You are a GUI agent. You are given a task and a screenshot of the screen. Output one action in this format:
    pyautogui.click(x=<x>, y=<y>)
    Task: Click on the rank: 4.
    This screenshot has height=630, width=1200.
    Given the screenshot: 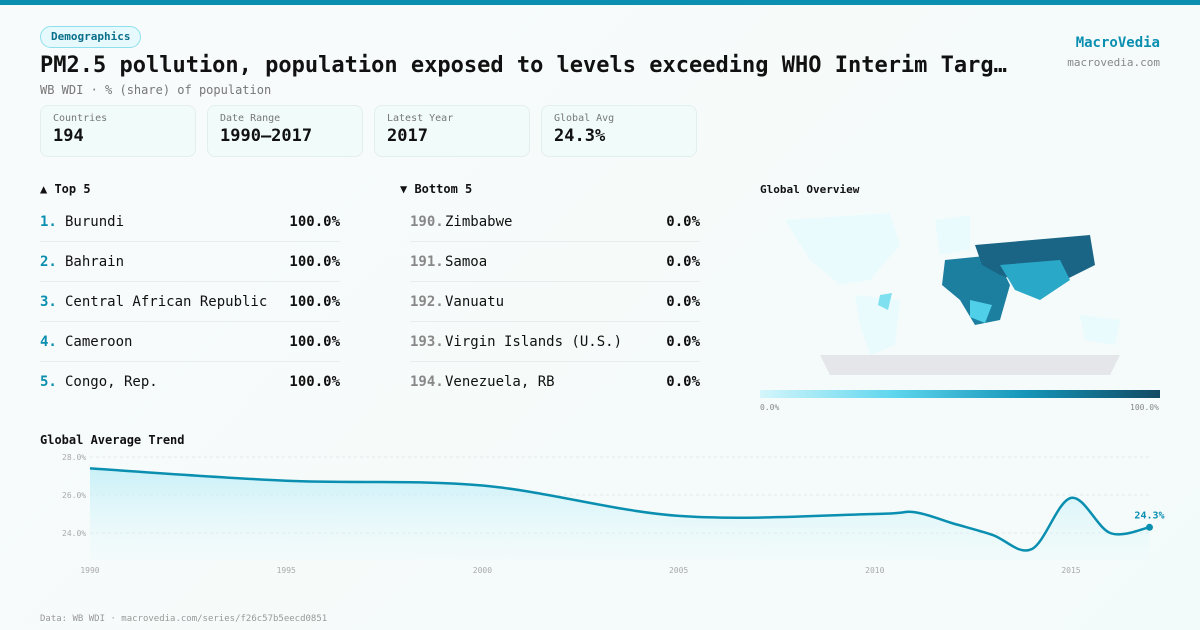 What is the action you would take?
    pyautogui.click(x=48, y=341)
    